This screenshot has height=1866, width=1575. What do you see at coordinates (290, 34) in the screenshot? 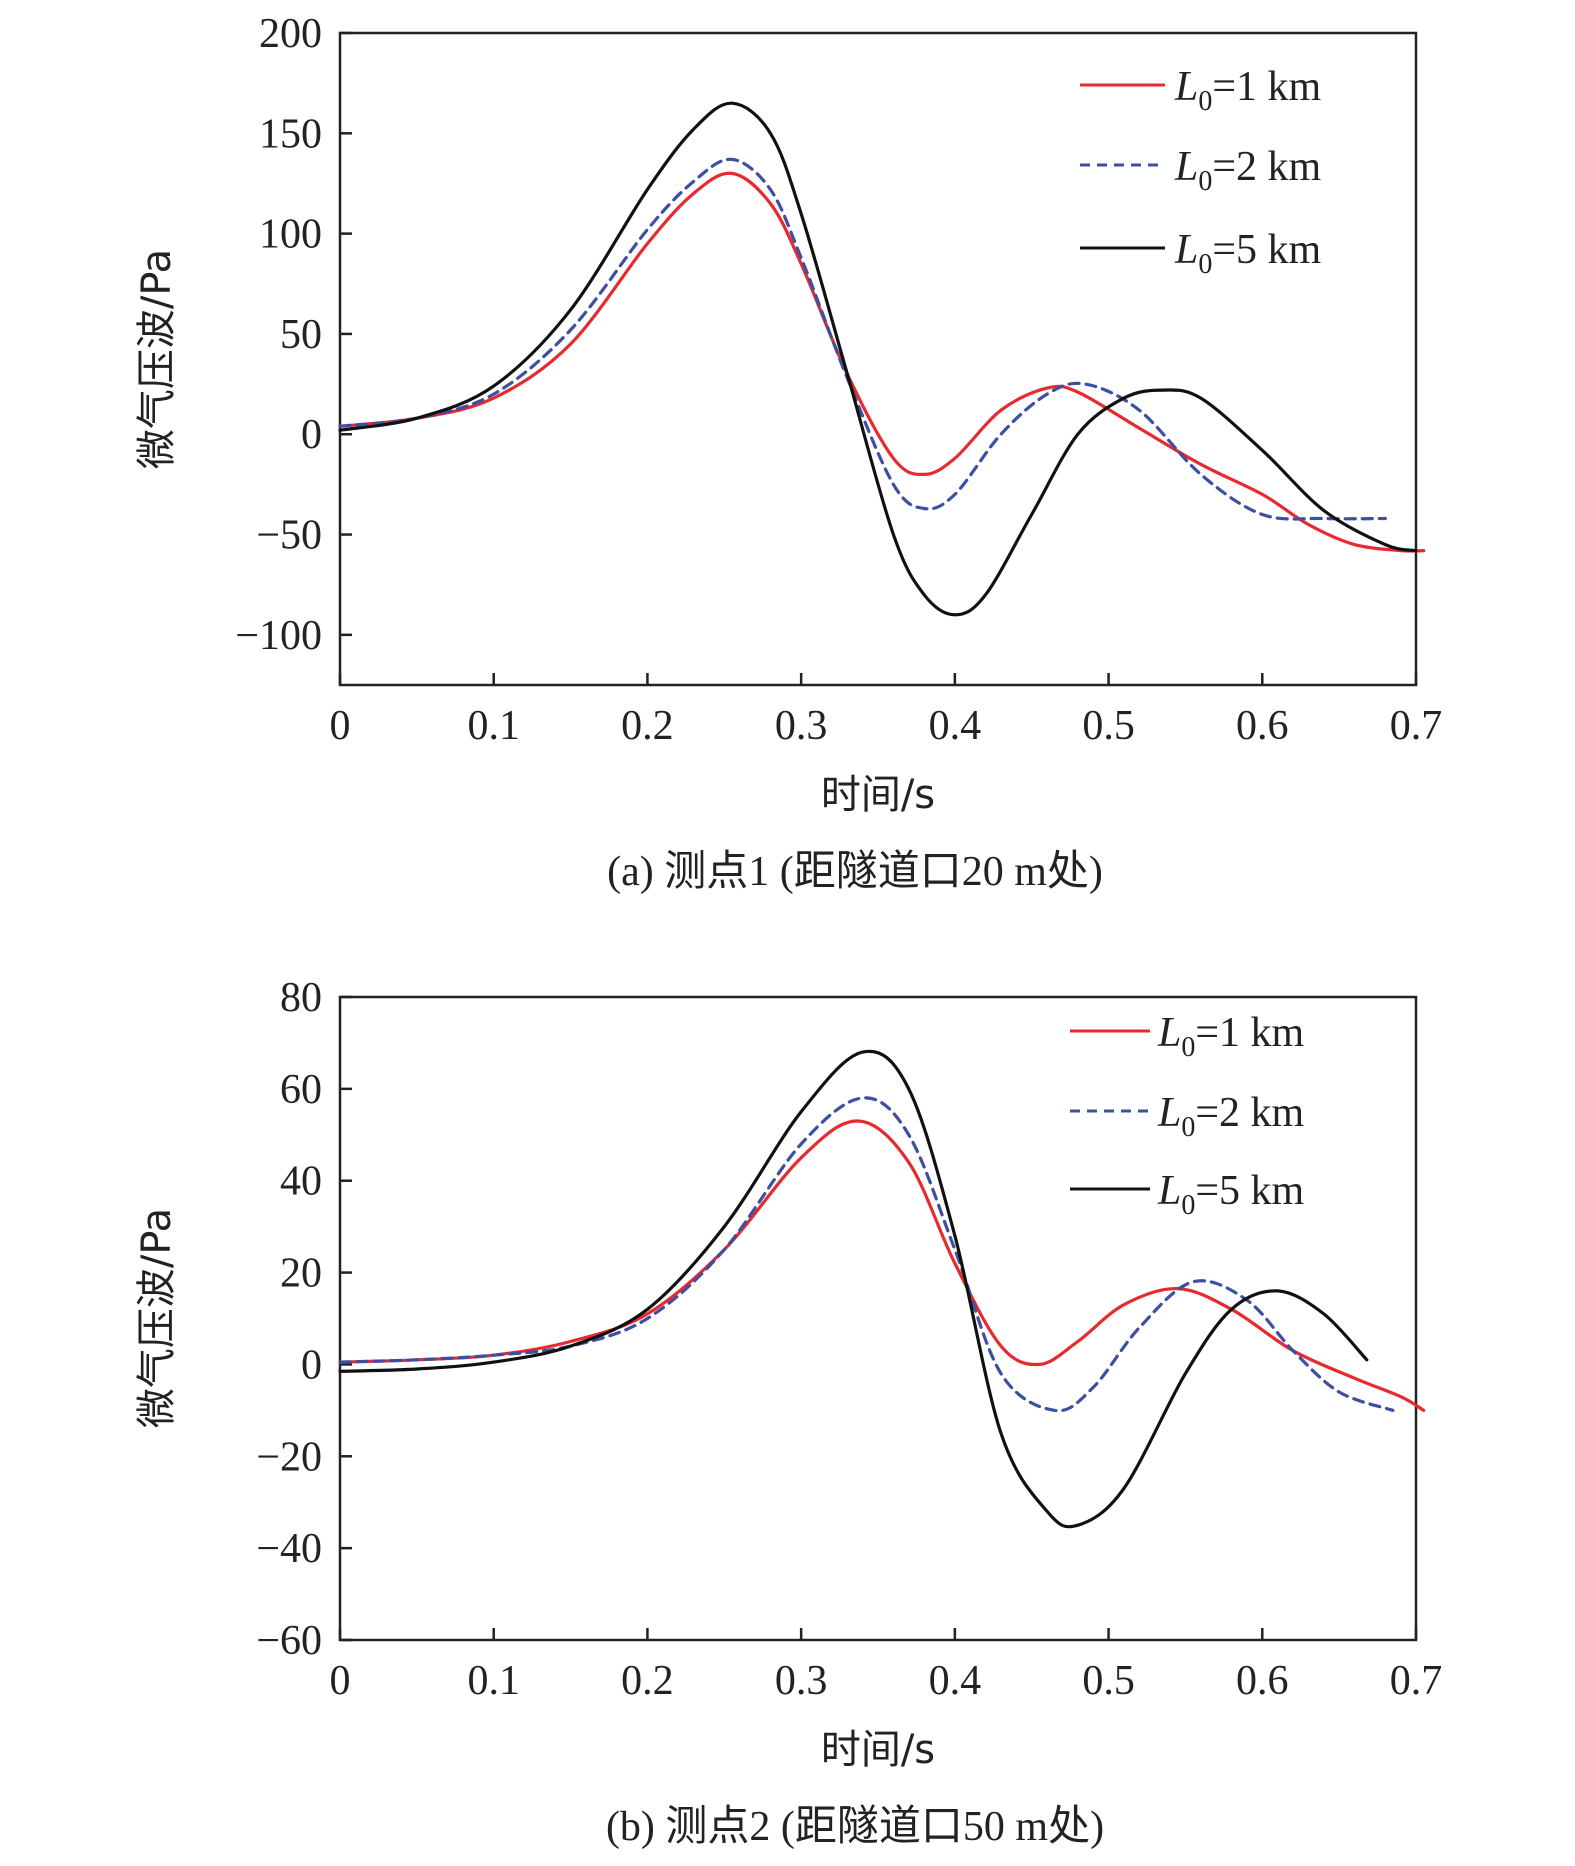
I see `y-tick-label: 200` at bounding box center [290, 34].